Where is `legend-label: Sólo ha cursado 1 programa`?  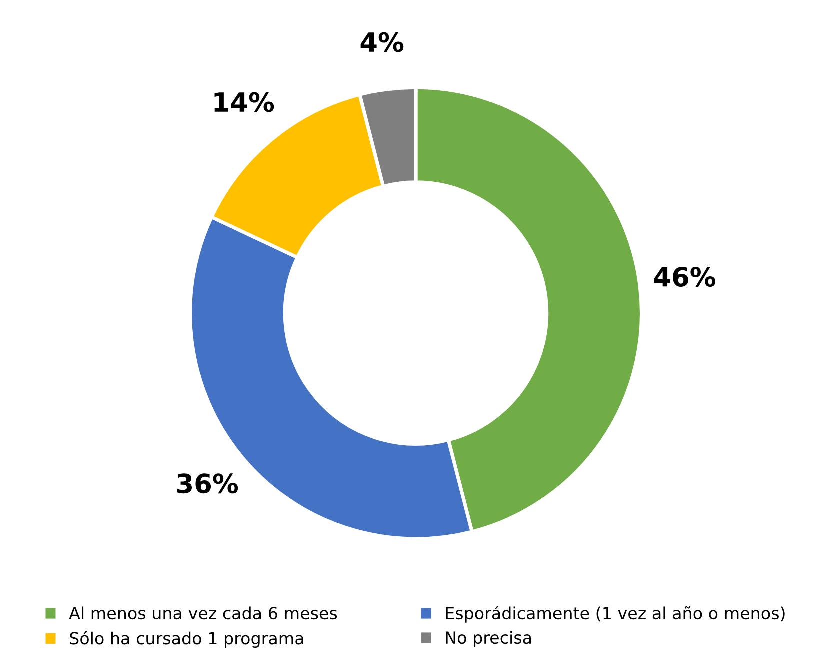
legend-label: Sólo ha cursado 1 programa is located at coordinates (187, 639).